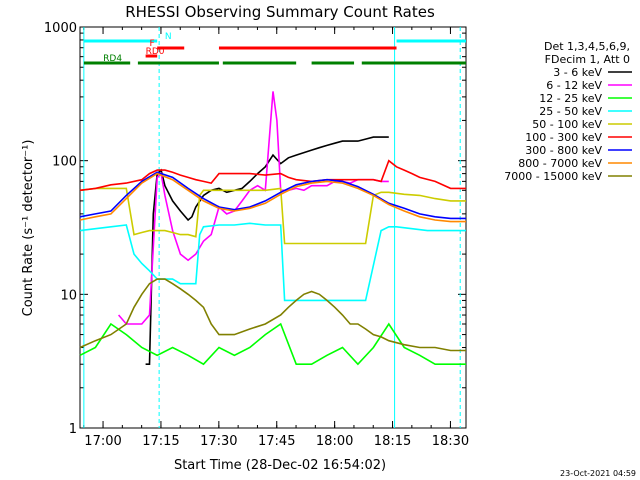 The image size is (640, 480). Describe the element at coordinates (570, 98) in the screenshot. I see `legend-label: 12 - 25 keV` at that location.